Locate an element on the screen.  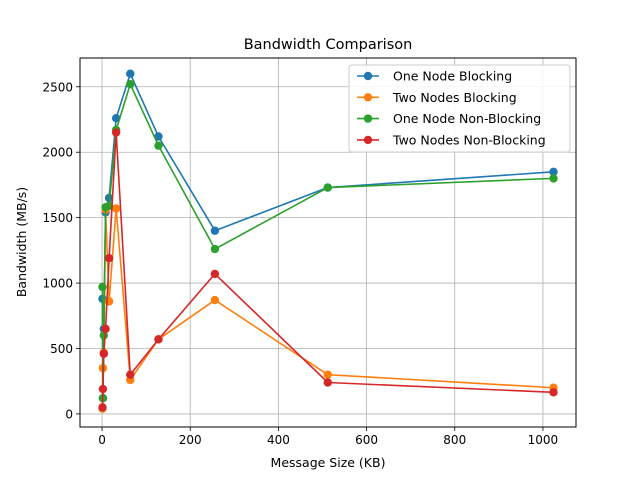
x-tick-label: 800 is located at coordinates (454, 440).